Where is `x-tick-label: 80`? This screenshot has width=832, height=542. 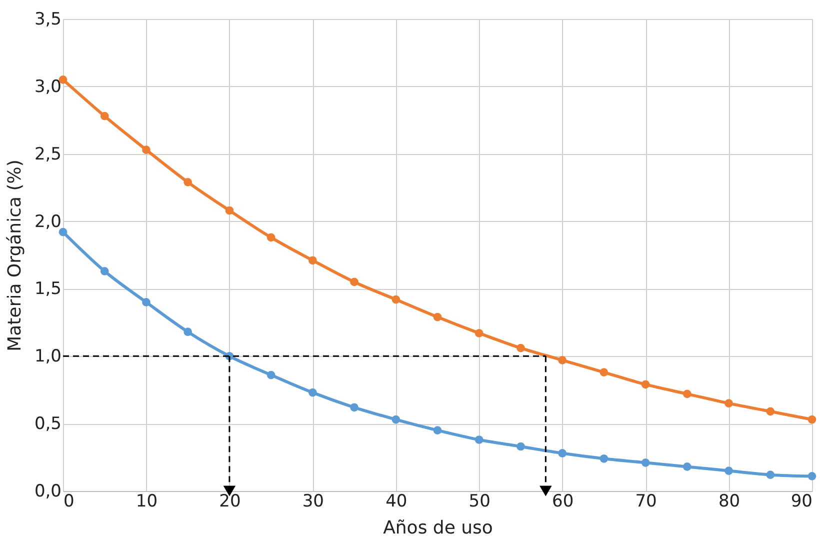 x-tick-label: 80 is located at coordinates (729, 502).